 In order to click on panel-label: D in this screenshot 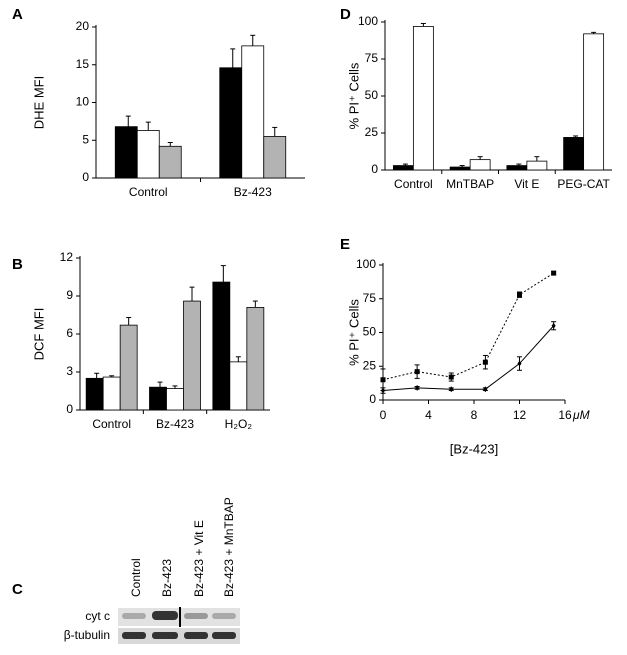, I will do `click(345, 14)`.